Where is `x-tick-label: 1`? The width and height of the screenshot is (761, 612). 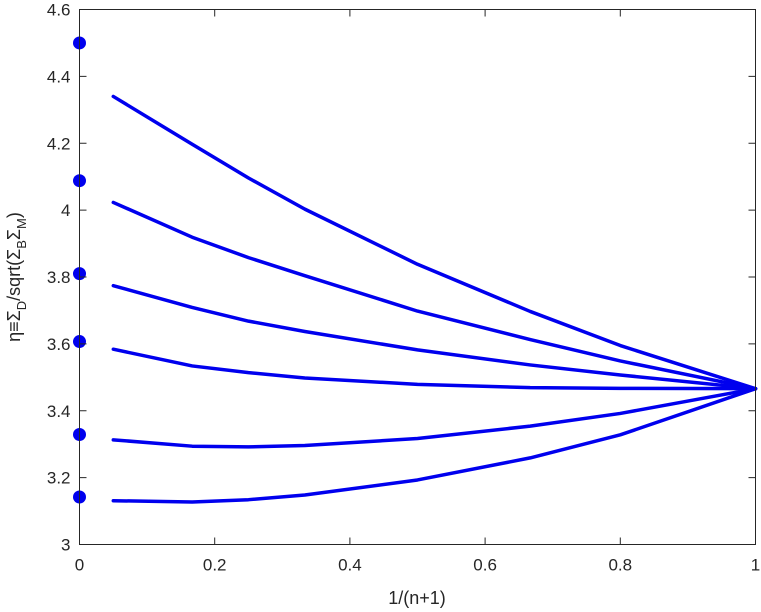
x-tick-label: 1 is located at coordinates (755, 565).